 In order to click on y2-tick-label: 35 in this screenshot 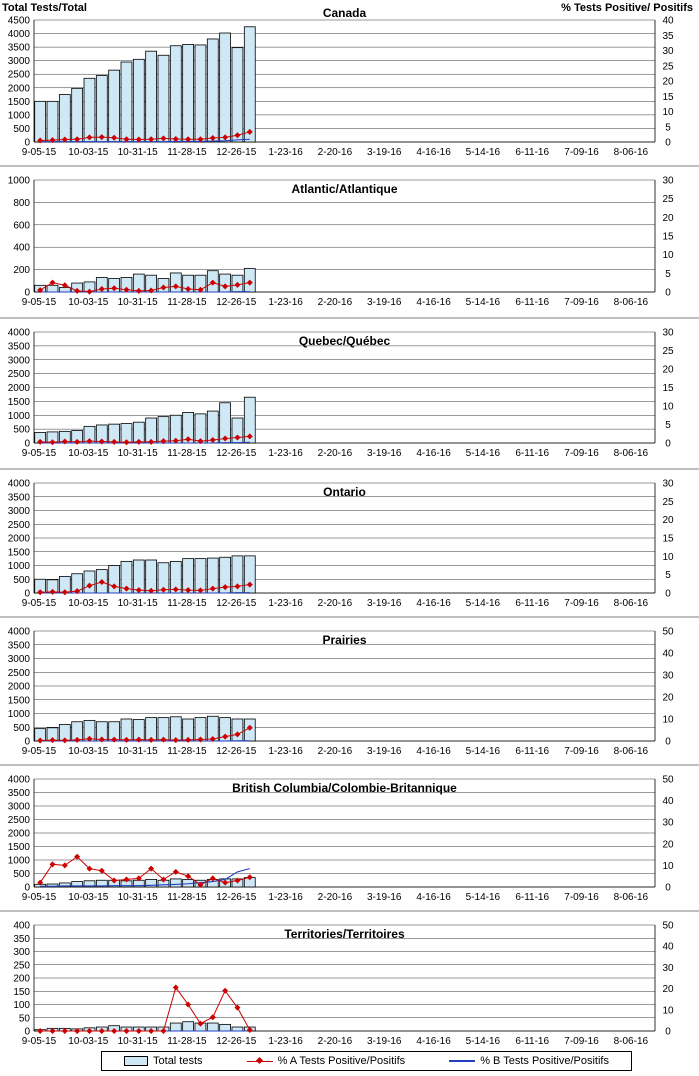, I will do `click(668, 36)`.